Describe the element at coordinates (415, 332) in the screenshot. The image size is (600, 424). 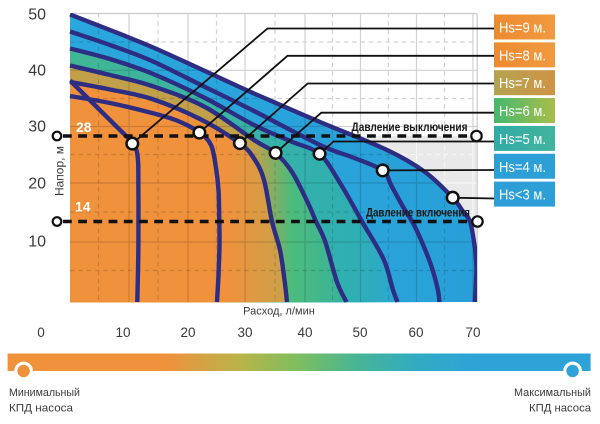
I see `svg-text: 60` at that location.